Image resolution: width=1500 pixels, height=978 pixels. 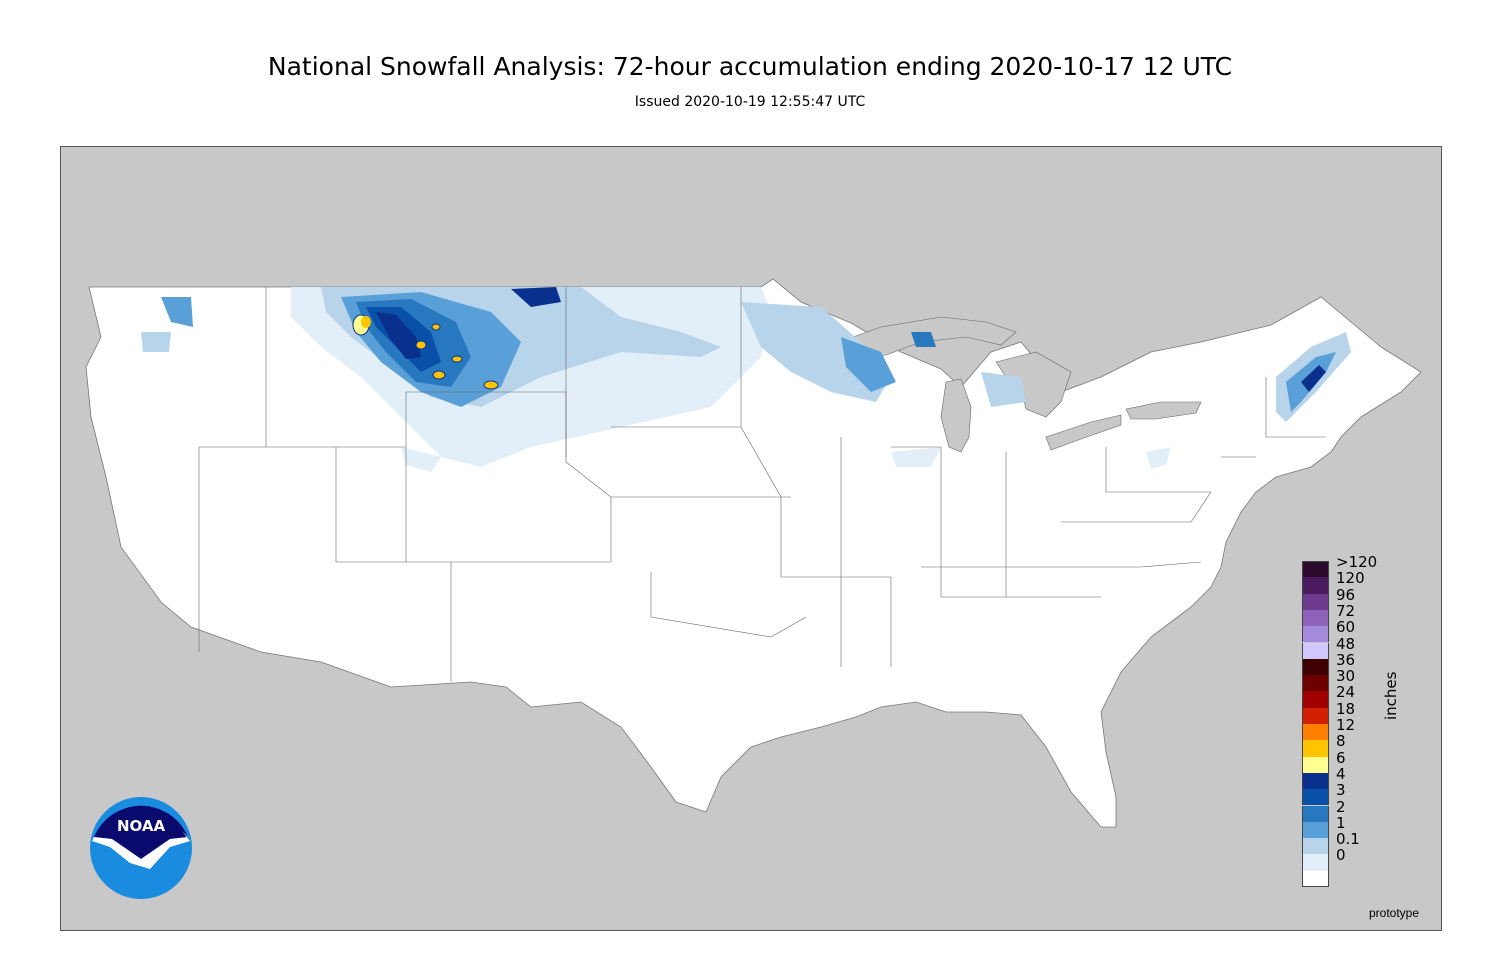 What do you see at coordinates (750, 102) in the screenshot?
I see `issued-timestamp: Issued 2020-10-19 12:55:47 UTC` at bounding box center [750, 102].